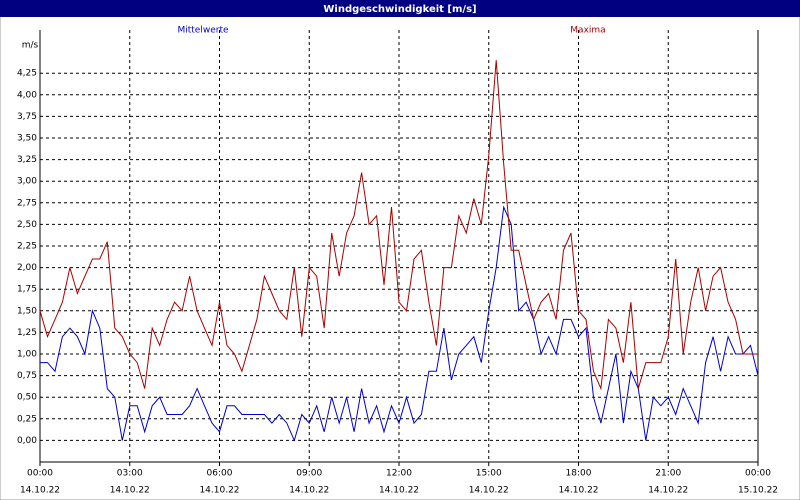 The image size is (800, 500). What do you see at coordinates (399, 474) in the screenshot?
I see `x-tick-label: 12:00` at bounding box center [399, 474].